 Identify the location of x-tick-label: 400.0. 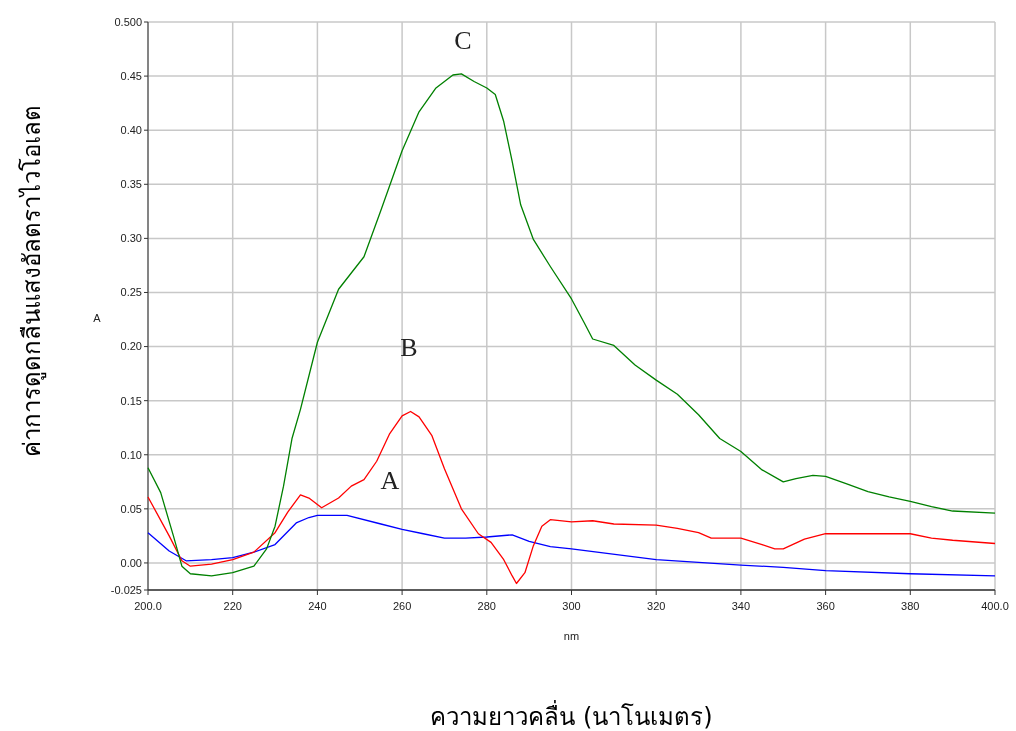
(995, 606).